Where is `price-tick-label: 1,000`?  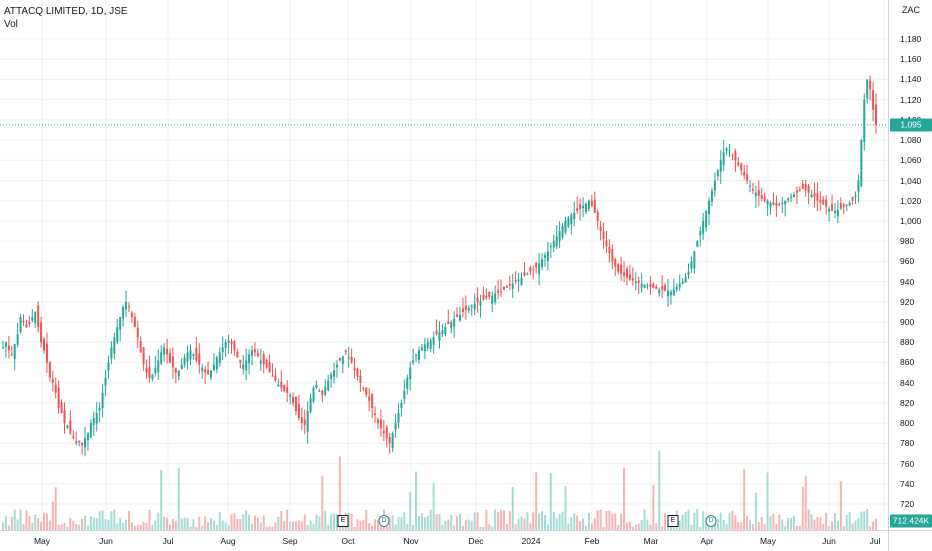
price-tick-label: 1,000 is located at coordinates (911, 220).